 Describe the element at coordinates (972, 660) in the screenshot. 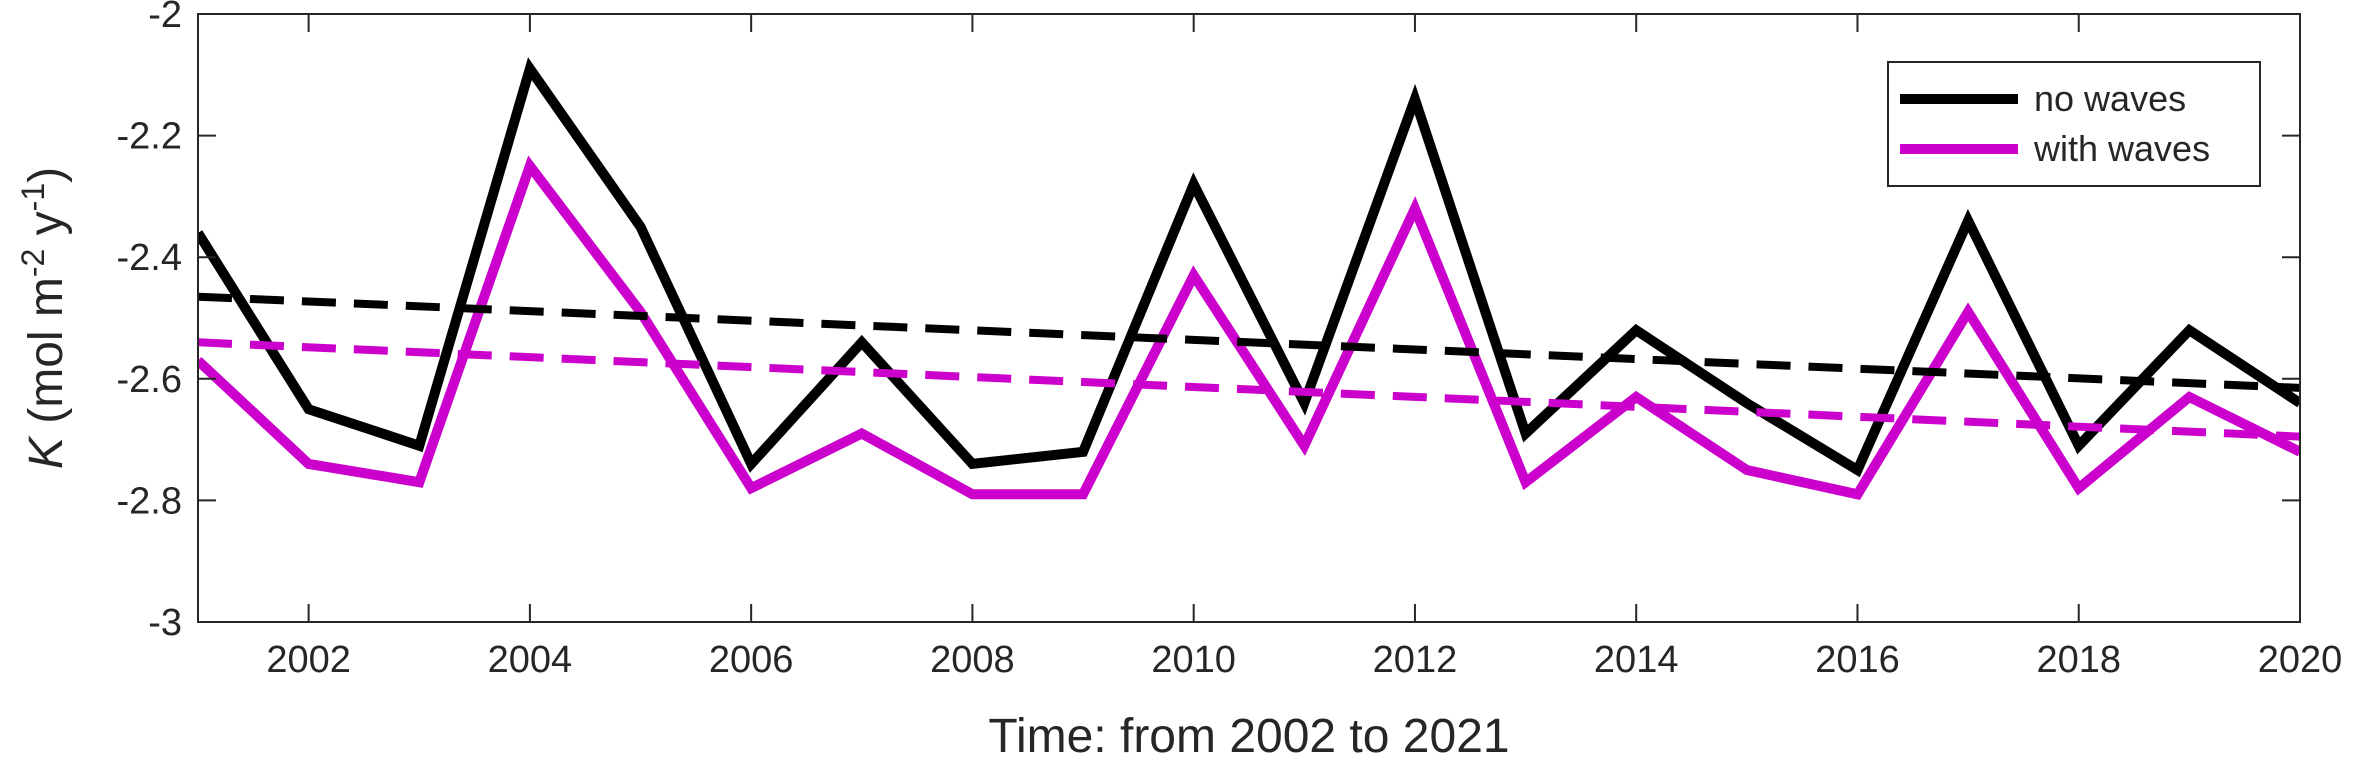

I see `x-tick-label: 2008` at that location.